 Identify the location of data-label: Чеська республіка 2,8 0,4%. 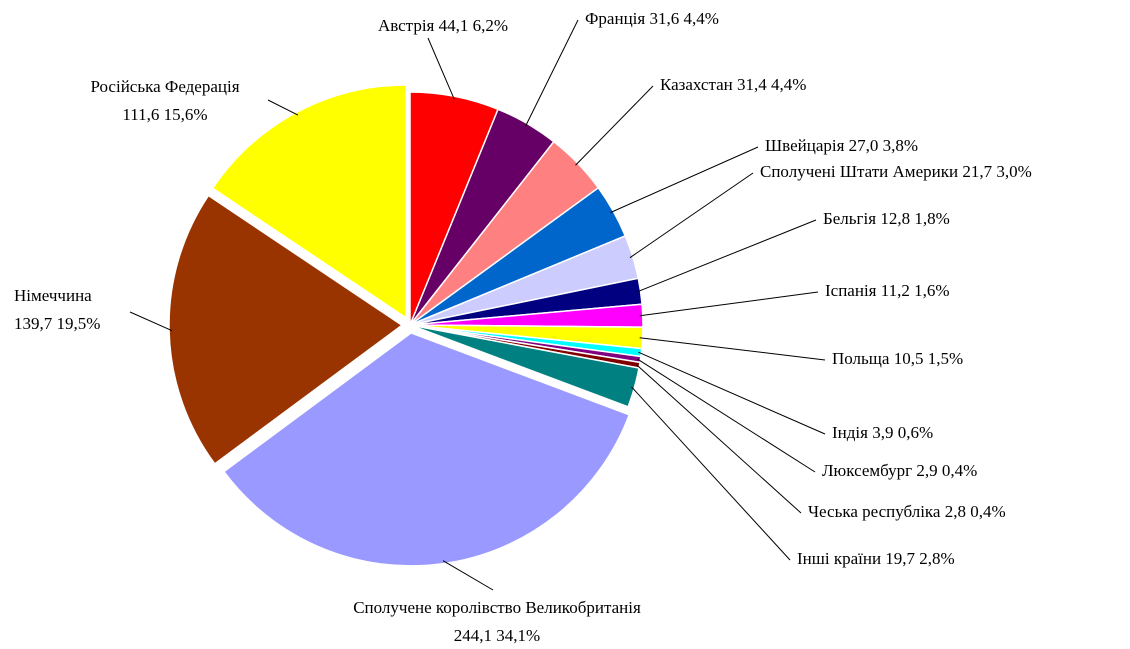
(907, 511).